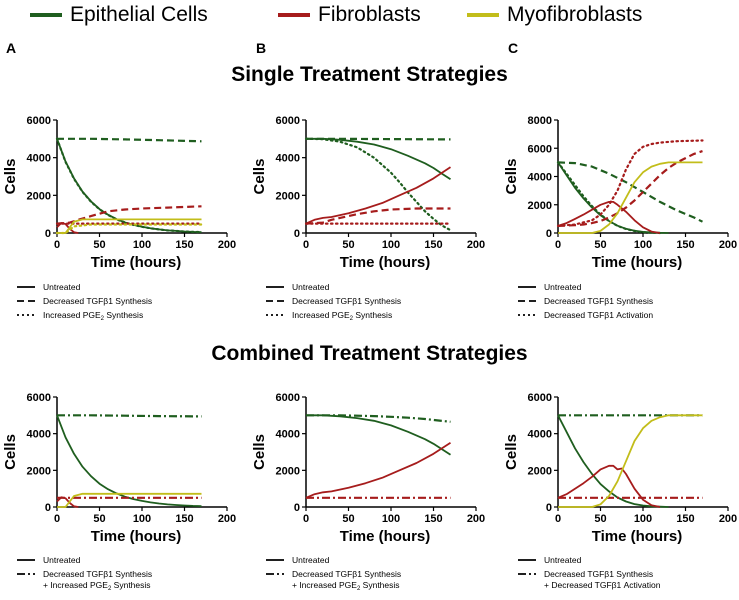 The height and width of the screenshot is (600, 739). What do you see at coordinates (369, 74) in the screenshot?
I see `section-title-single: Single Treatment Strategies` at bounding box center [369, 74].